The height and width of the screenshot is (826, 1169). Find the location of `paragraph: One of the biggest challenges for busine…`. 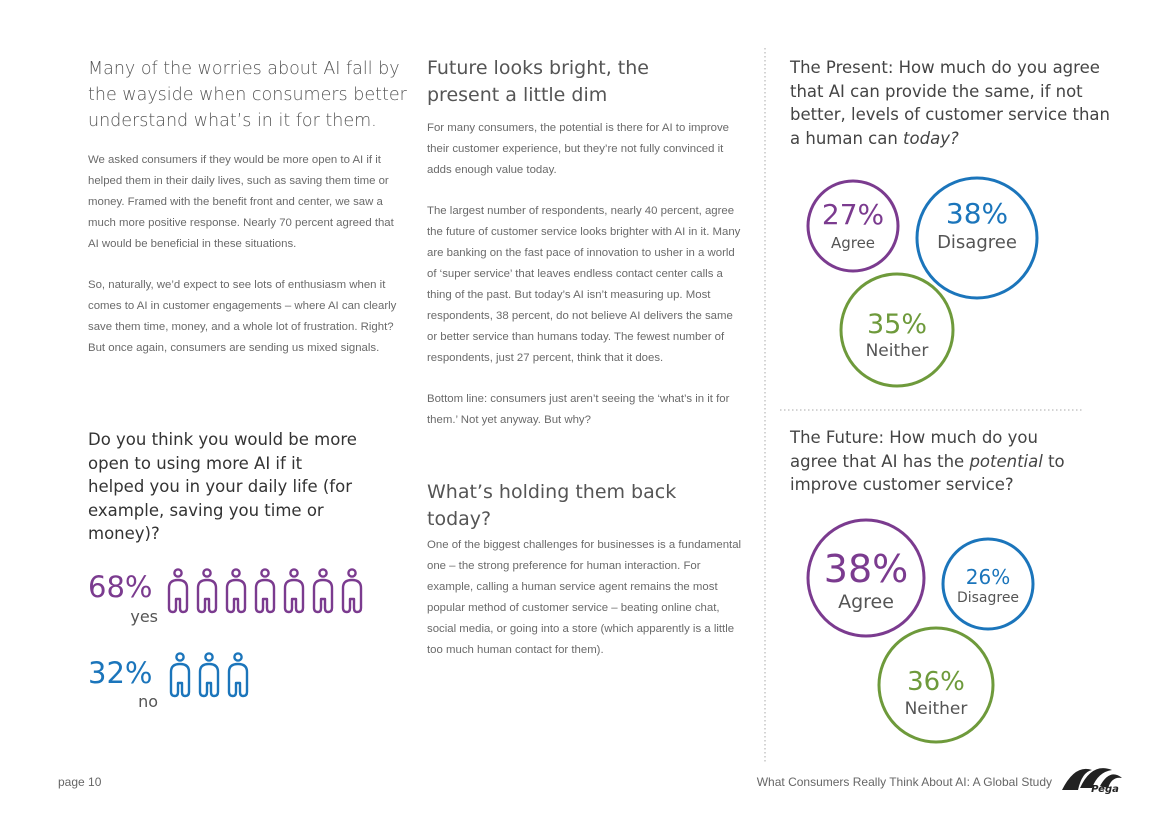

paragraph: One of the biggest challenges for busine… is located at coordinates (584, 597).